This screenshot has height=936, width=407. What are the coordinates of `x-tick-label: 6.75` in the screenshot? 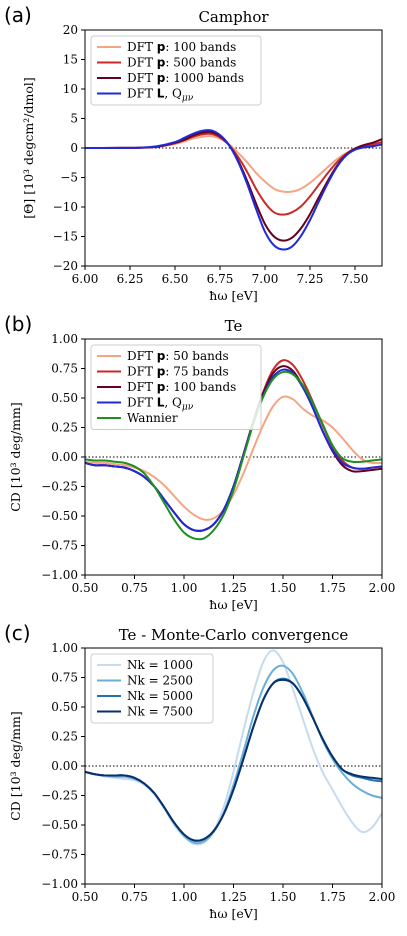 It's located at (220, 279).